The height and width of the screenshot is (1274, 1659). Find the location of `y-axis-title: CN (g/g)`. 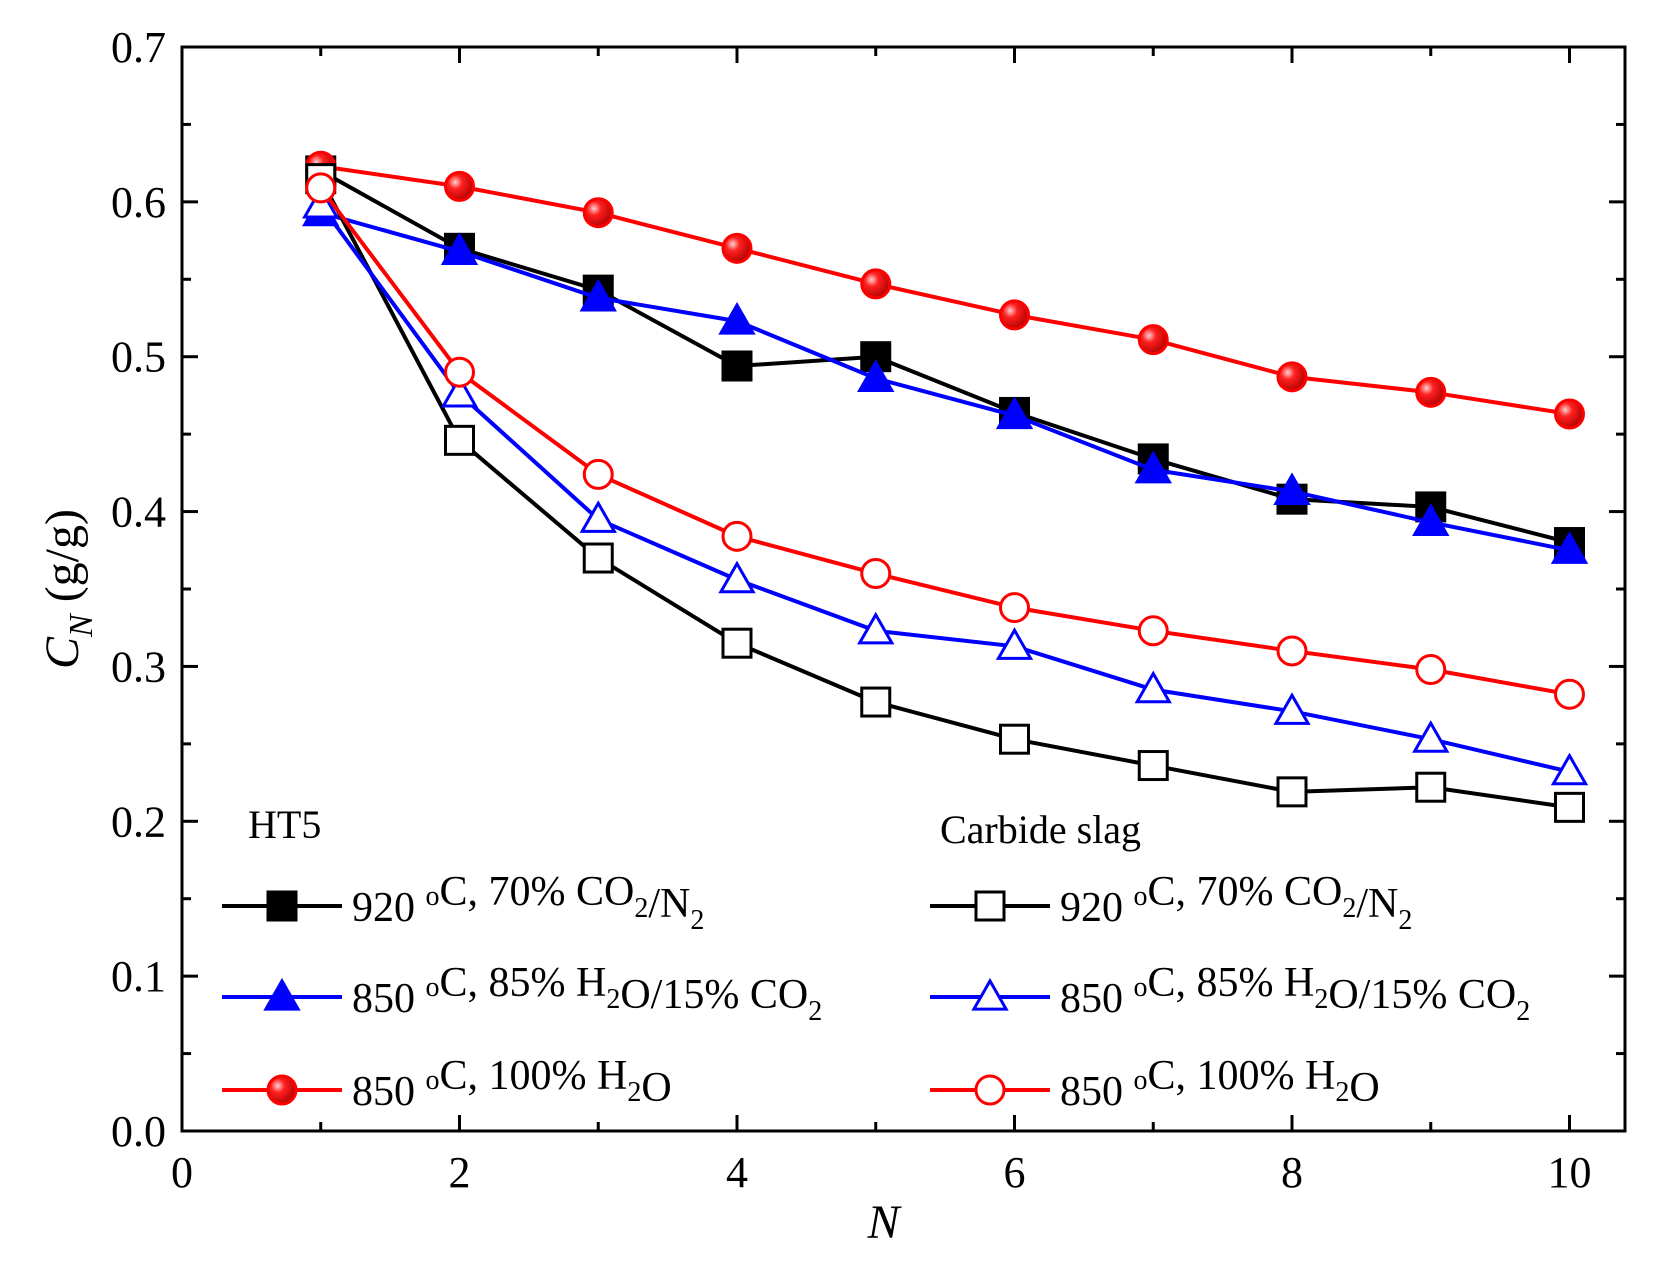

y-axis-title: CN (g/g) is located at coordinates (68, 589).